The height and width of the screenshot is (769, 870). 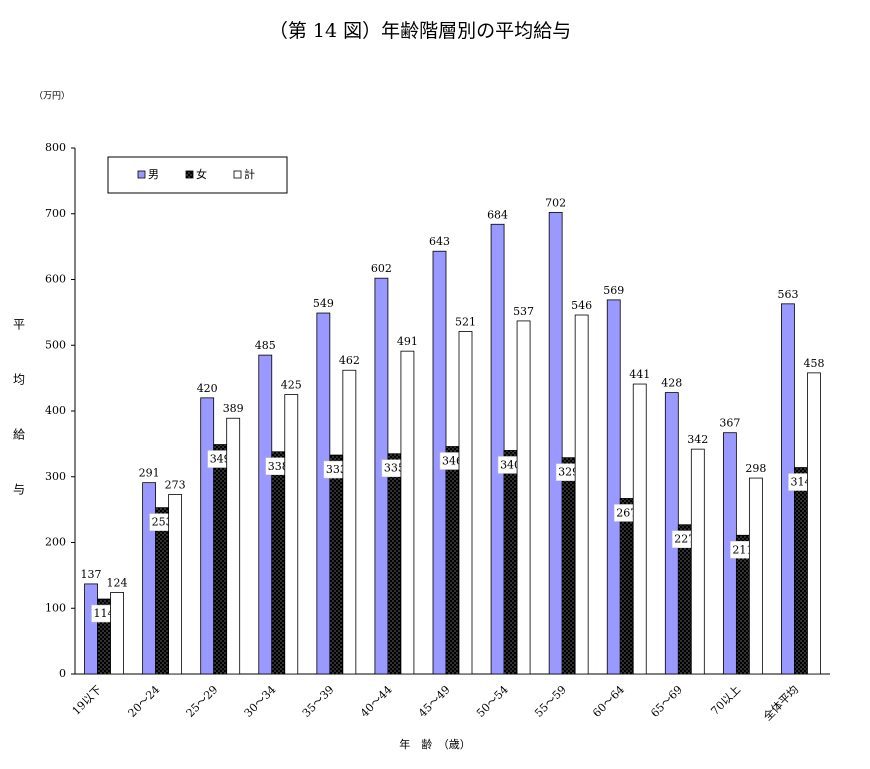 What do you see at coordinates (684, 539) in the screenshot?
I see `value-label: 227` at bounding box center [684, 539].